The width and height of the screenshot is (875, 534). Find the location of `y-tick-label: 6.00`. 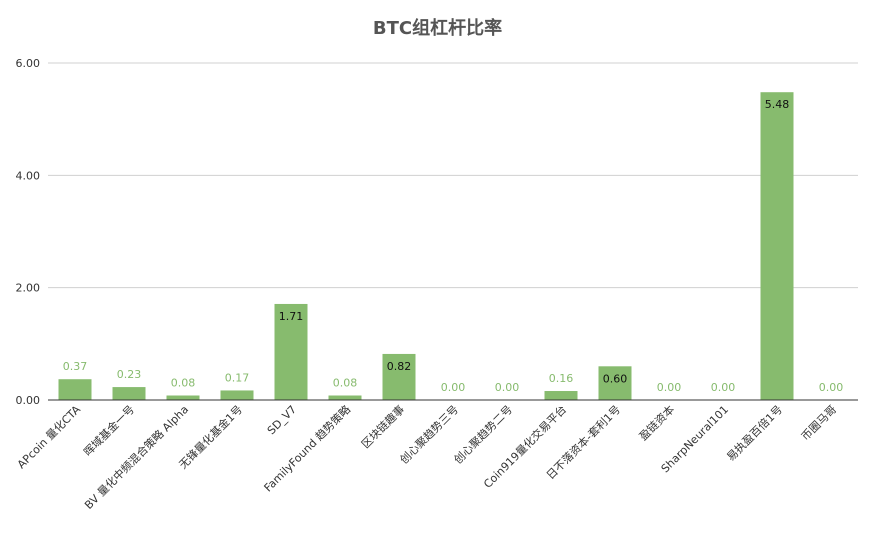

y-tick-label: 6.00 is located at coordinates (28, 63).